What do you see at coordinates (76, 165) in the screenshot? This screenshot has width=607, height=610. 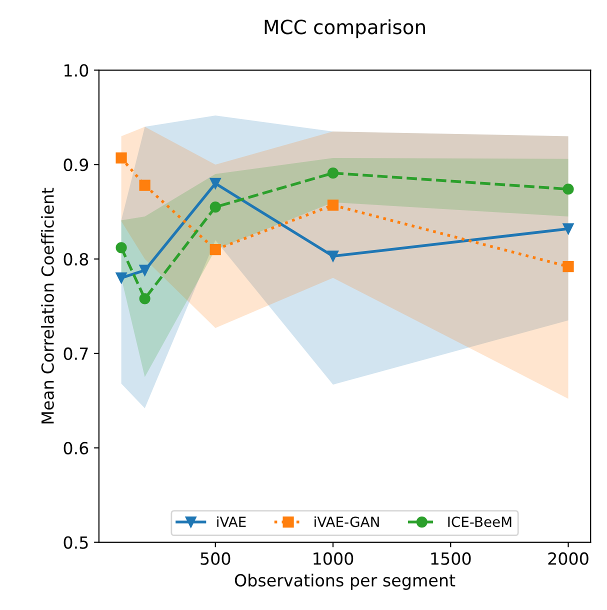 I see `y-tick-label: 0.9` at bounding box center [76, 165].